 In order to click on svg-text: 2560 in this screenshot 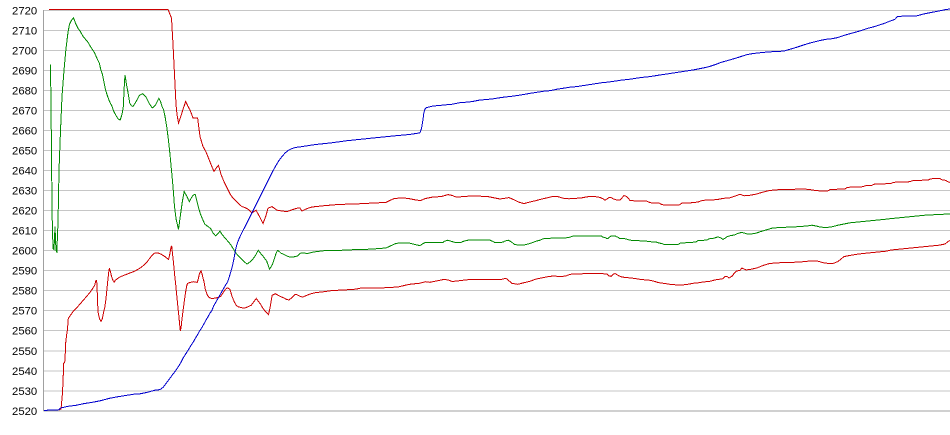, I will do `click(24, 332)`.